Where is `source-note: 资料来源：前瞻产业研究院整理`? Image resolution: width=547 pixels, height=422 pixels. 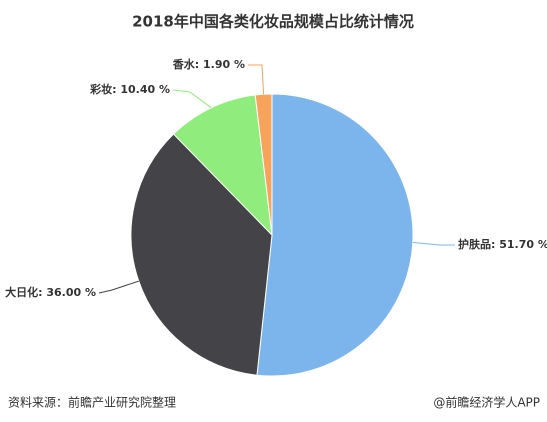 source-note: 资料来源：前瞻产业研究院整理 is located at coordinates (92, 402).